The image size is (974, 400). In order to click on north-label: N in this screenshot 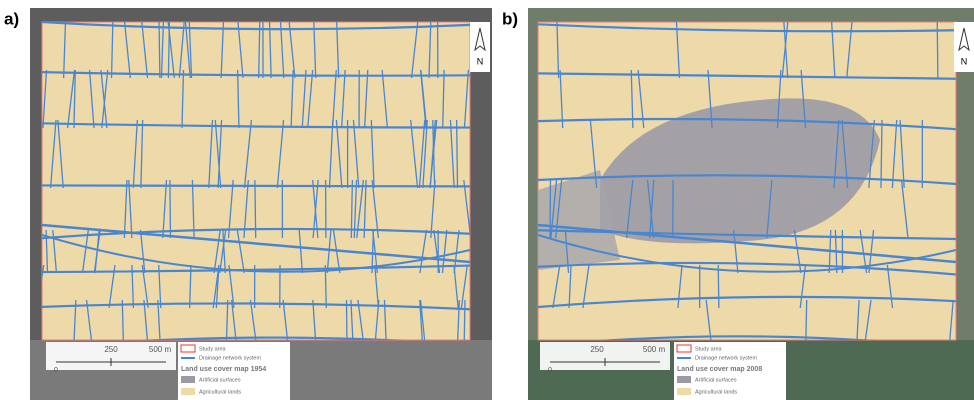, I will do `click(480, 61)`.